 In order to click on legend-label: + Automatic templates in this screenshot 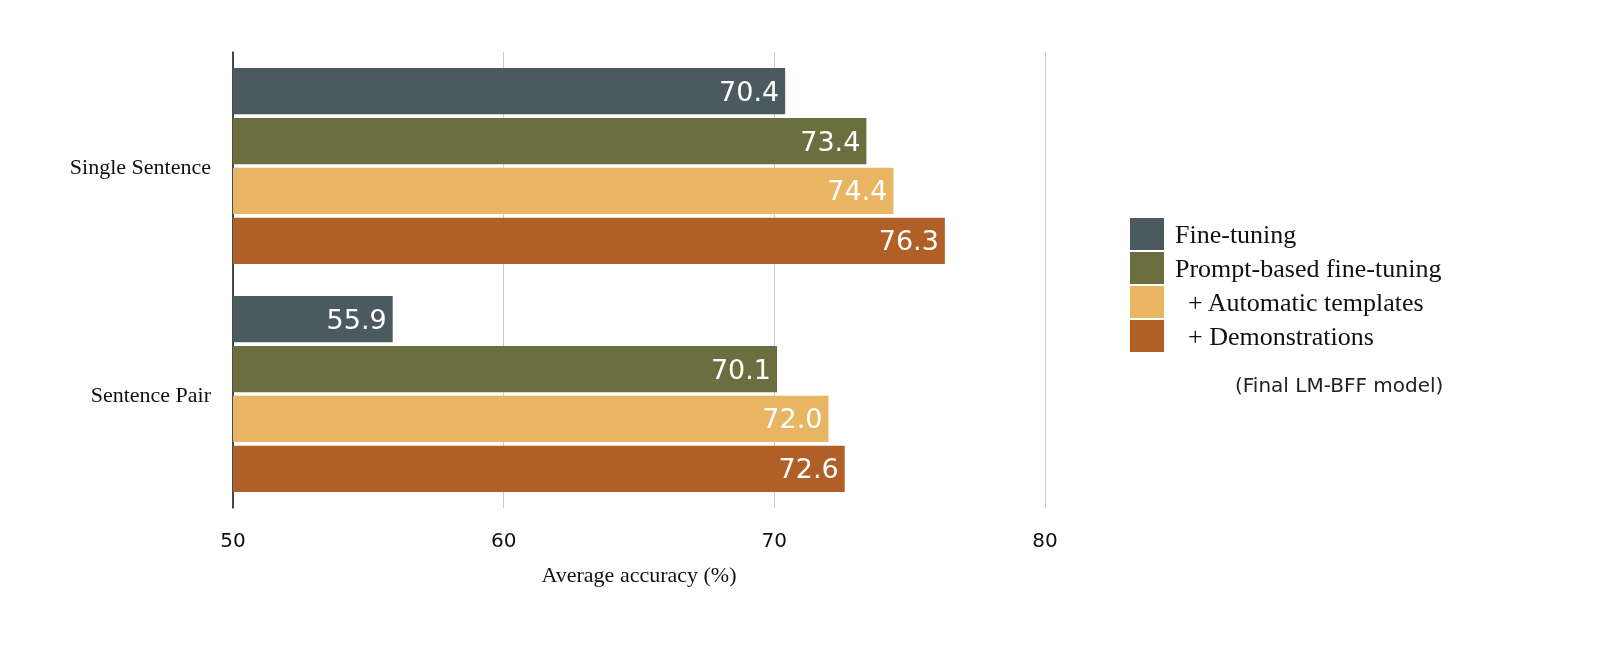, I will do `click(1299, 302)`.